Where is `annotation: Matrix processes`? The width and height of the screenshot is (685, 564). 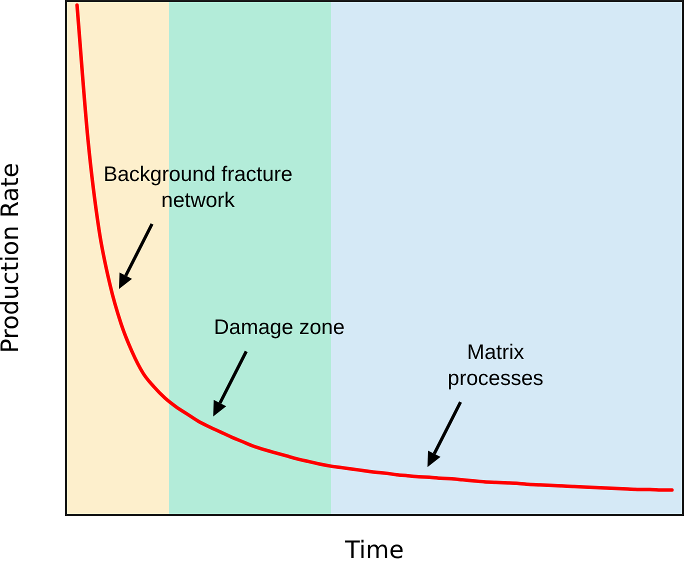 annotation: Matrix processes is located at coordinates (496, 365).